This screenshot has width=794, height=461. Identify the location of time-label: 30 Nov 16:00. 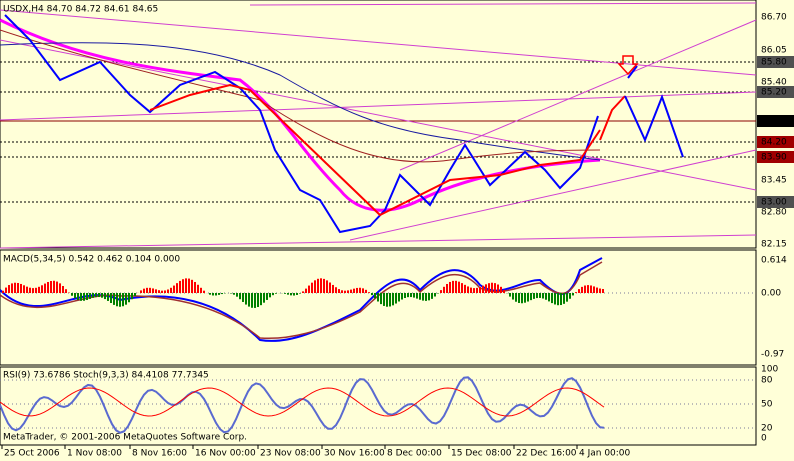
(354, 454).